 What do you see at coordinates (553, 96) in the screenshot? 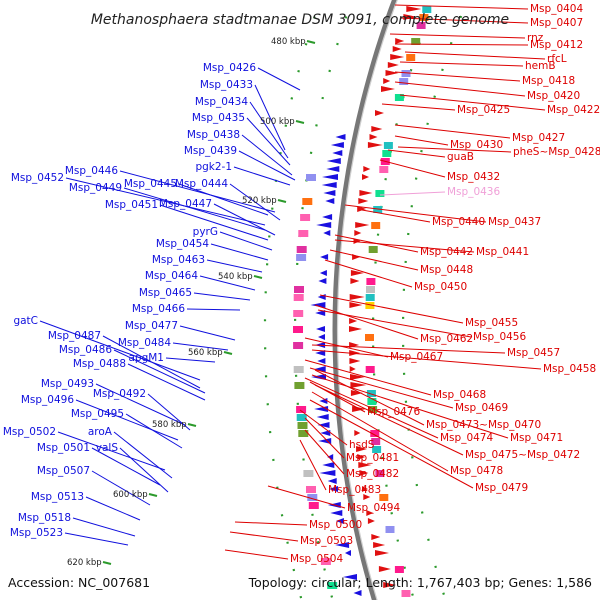
I see `gene-label-right: Msp_0420` at bounding box center [553, 96].